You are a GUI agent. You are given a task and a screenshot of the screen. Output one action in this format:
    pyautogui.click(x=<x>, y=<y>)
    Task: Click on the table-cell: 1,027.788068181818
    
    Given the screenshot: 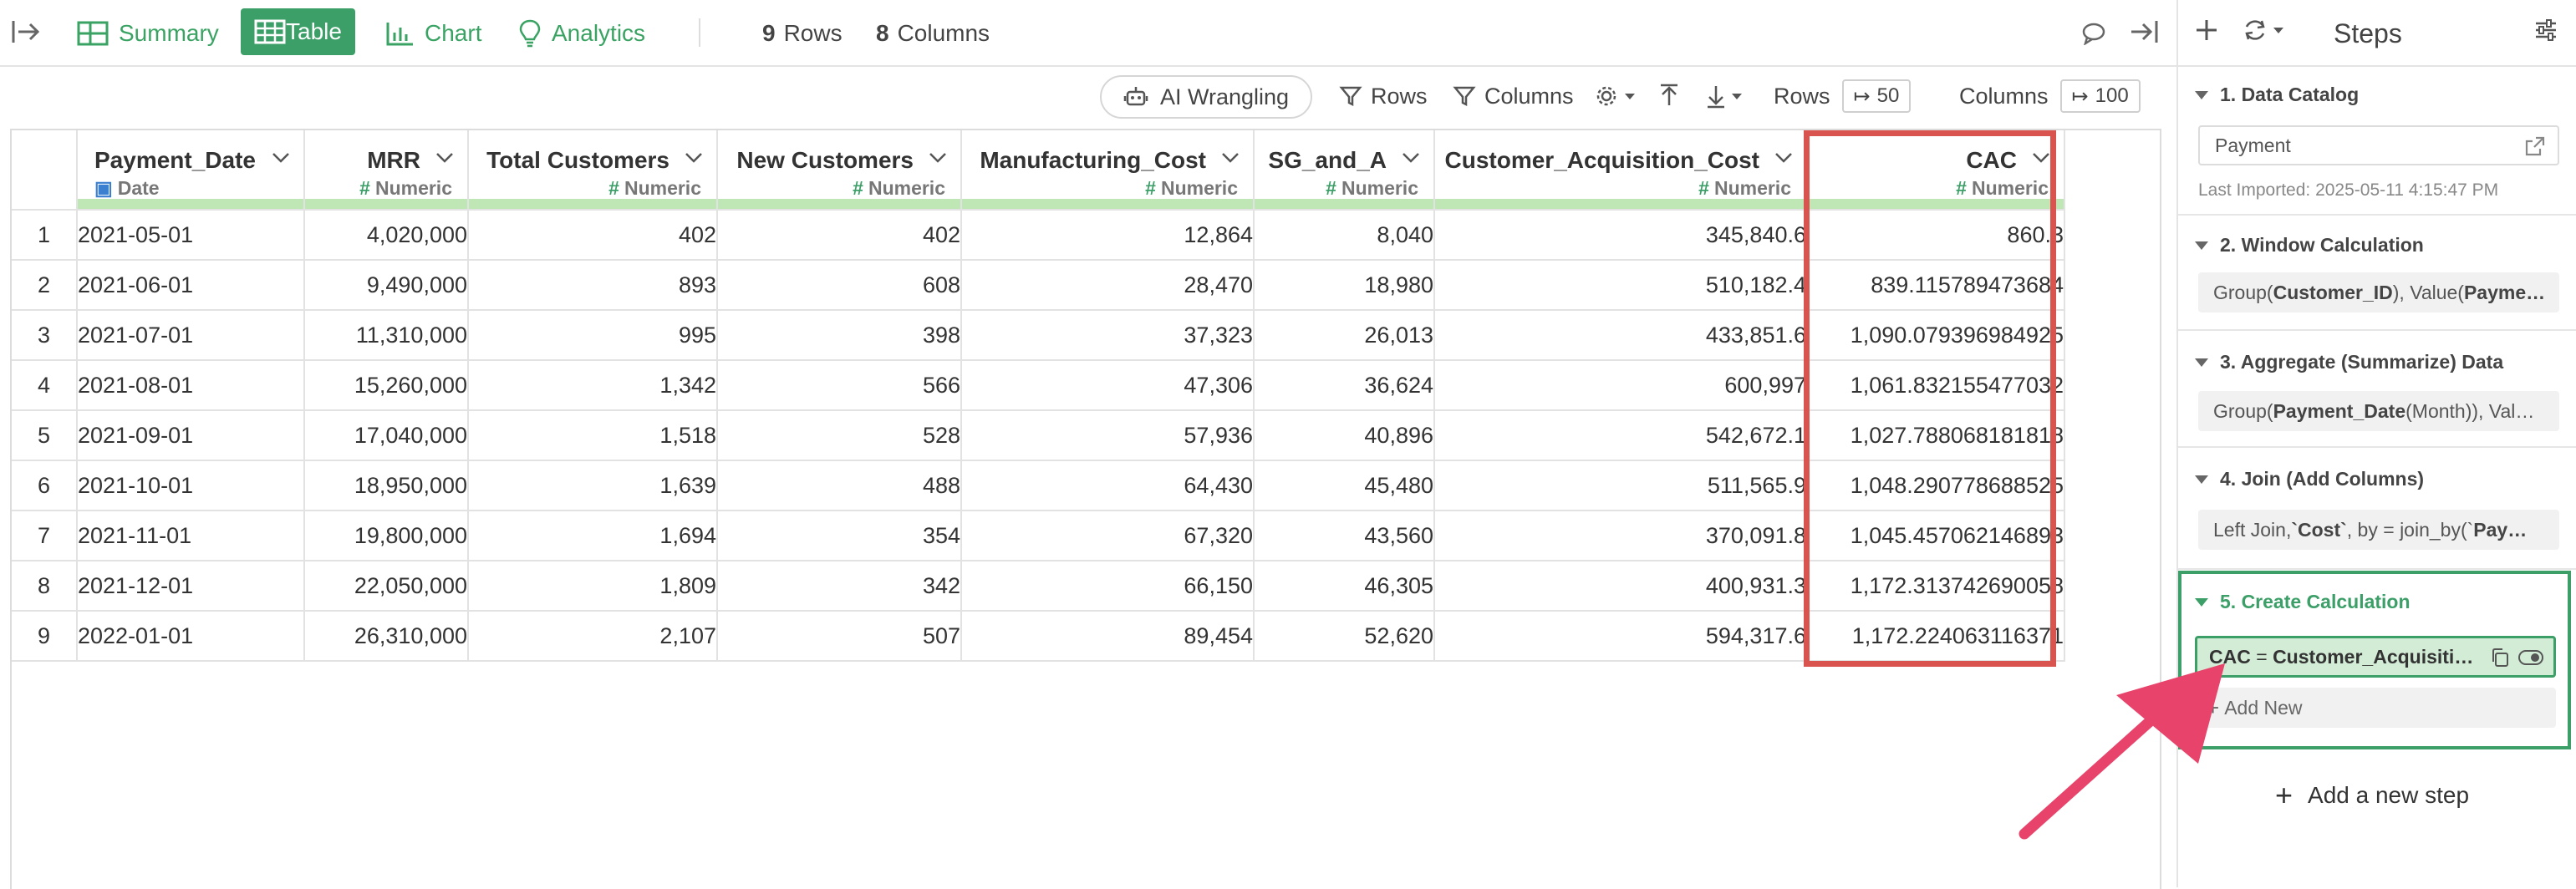 What is the action you would take?
    pyautogui.click(x=1936, y=436)
    